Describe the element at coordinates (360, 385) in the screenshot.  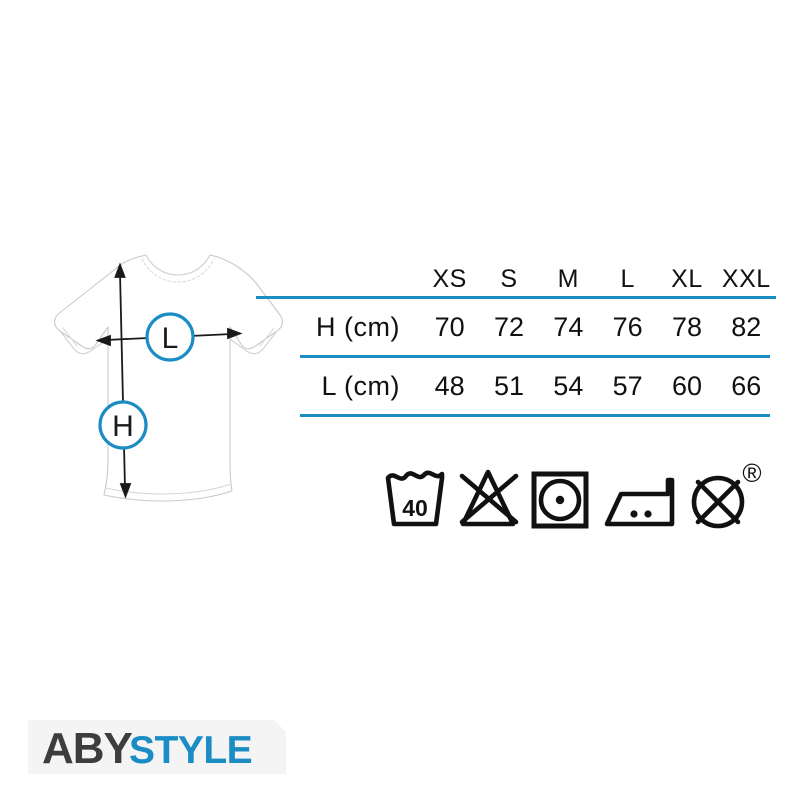
I see `row-label-length: L (cm)` at that location.